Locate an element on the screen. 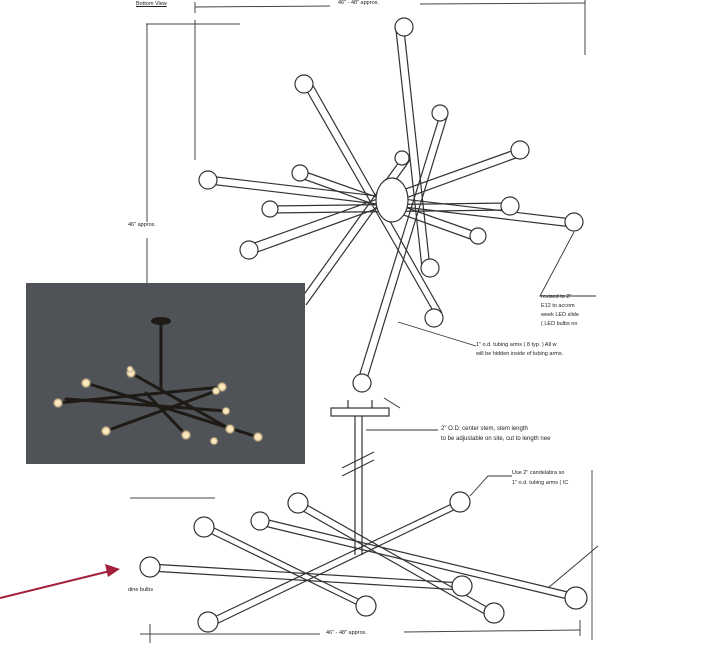  photo-bulbs is located at coordinates (158, 405).